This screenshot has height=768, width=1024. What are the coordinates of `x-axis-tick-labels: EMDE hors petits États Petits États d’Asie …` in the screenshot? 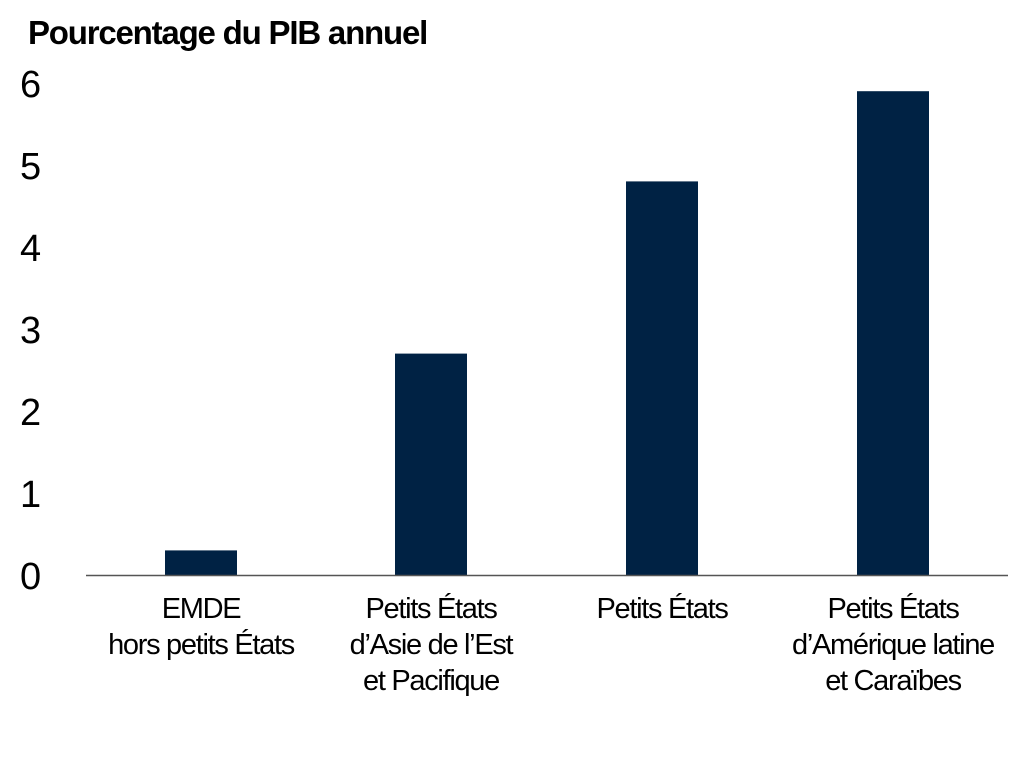 It's located at (551, 644).